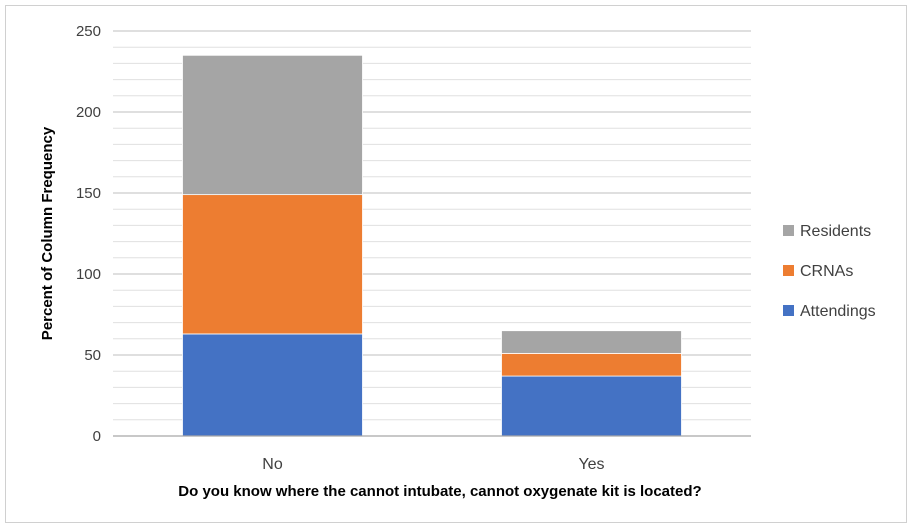  I want to click on legend-swatch-crnas, so click(788, 270).